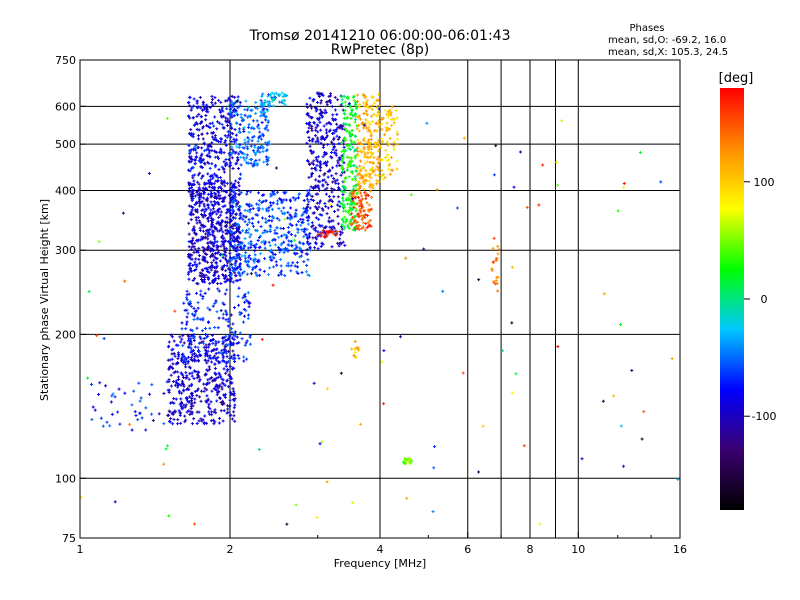  Describe the element at coordinates (764, 416) in the screenshot. I see `colorbar-tick-label: -100` at that location.